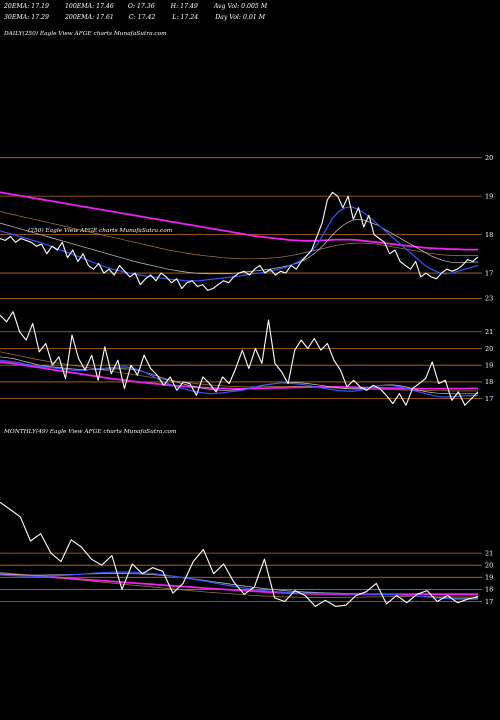  Describe the element at coordinates (26, 6) in the screenshot. I see `stat-20ema: 20EMA: 17.19` at that location.